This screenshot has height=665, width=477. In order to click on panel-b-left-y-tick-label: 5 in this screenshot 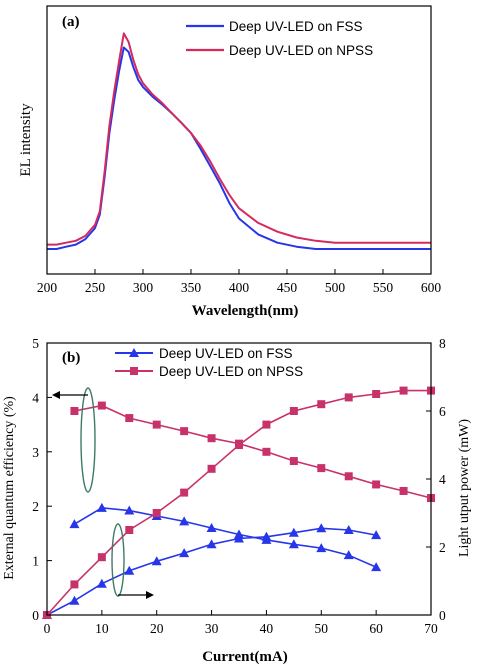, I will do `click(35, 343)`.